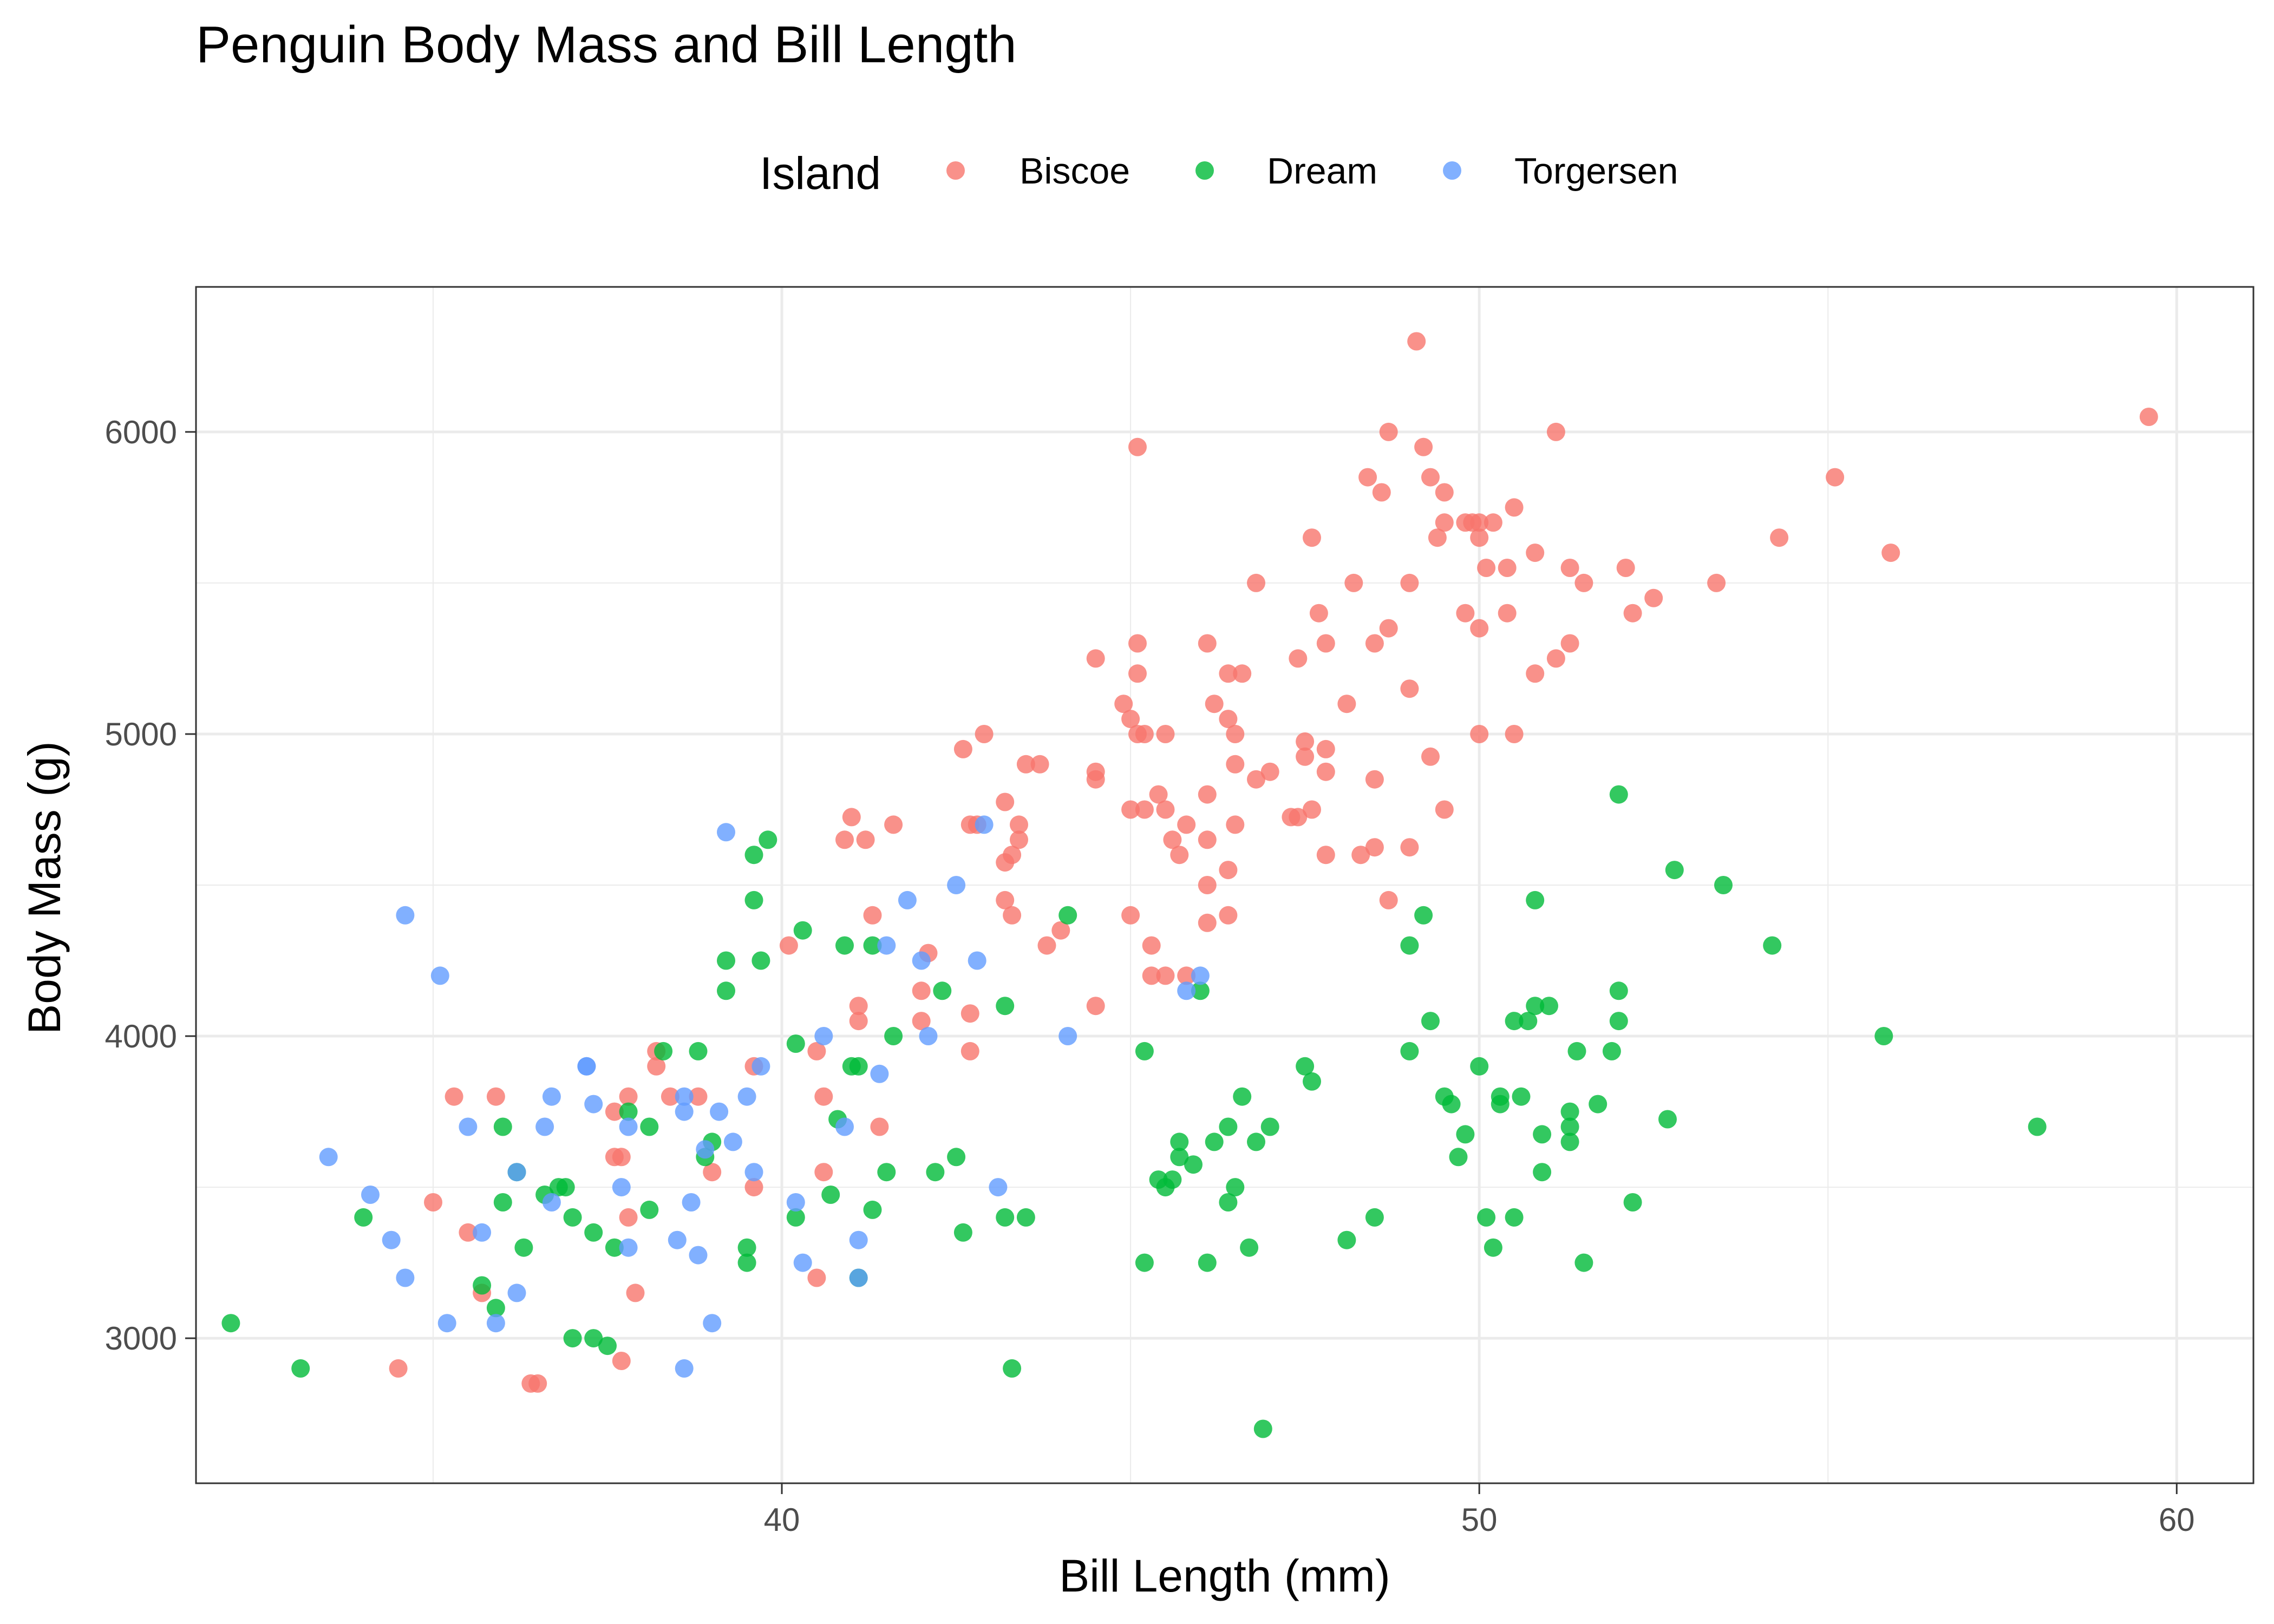 The image size is (2274, 1624). Describe the element at coordinates (1075, 171) in the screenshot. I see `legend-label-biscoe: Biscoe` at that location.